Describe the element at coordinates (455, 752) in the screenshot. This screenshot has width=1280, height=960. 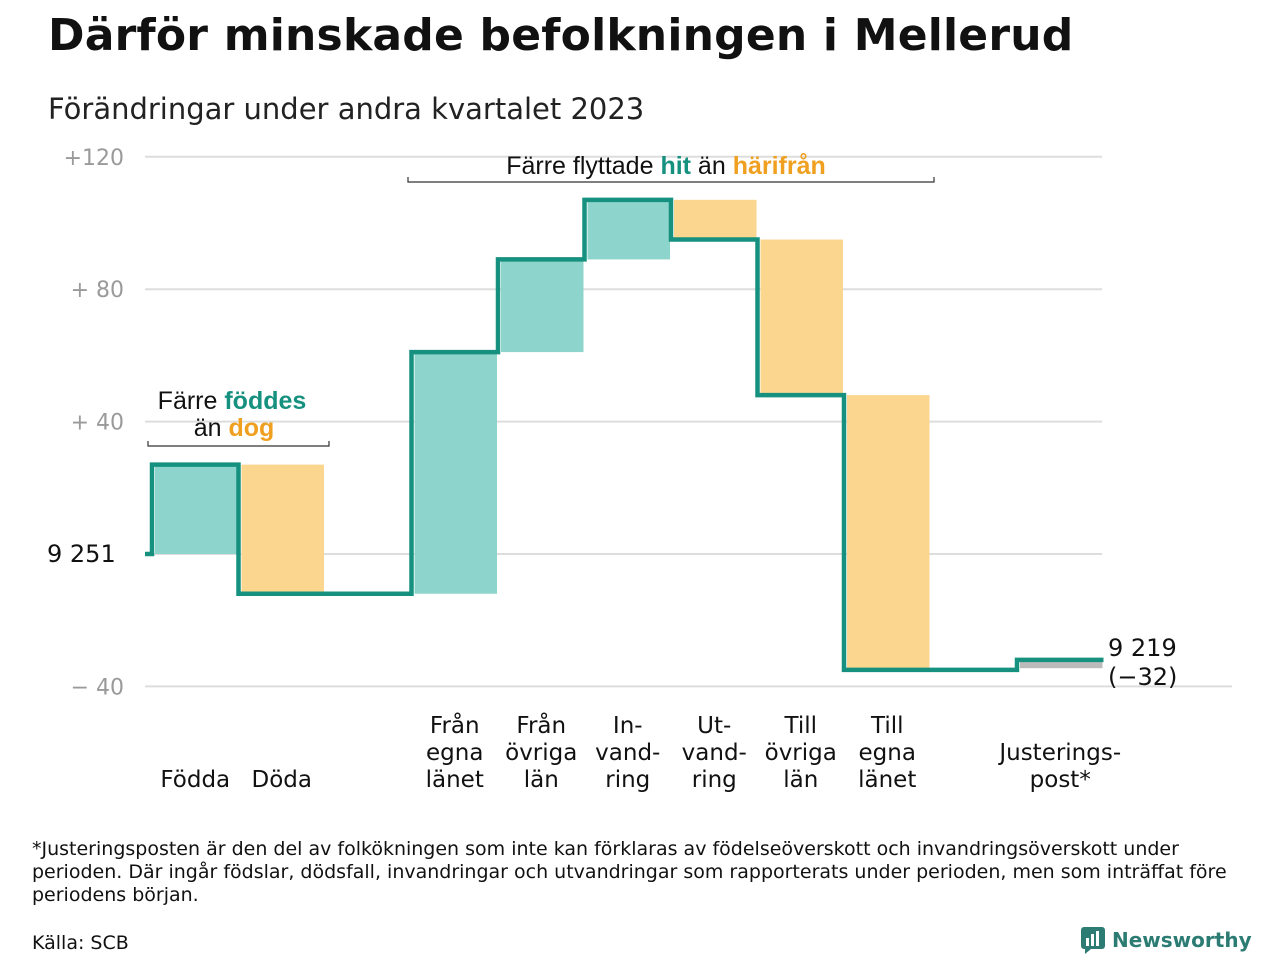
I see `x-category-label: Från egna länet` at that location.